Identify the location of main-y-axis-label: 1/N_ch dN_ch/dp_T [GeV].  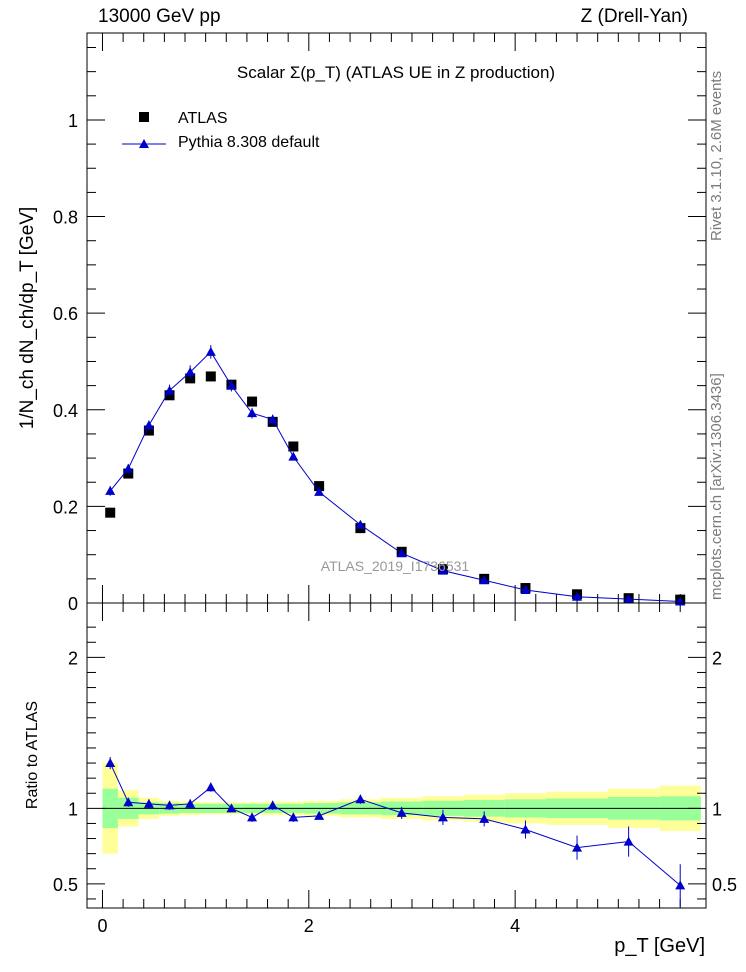
(27, 318).